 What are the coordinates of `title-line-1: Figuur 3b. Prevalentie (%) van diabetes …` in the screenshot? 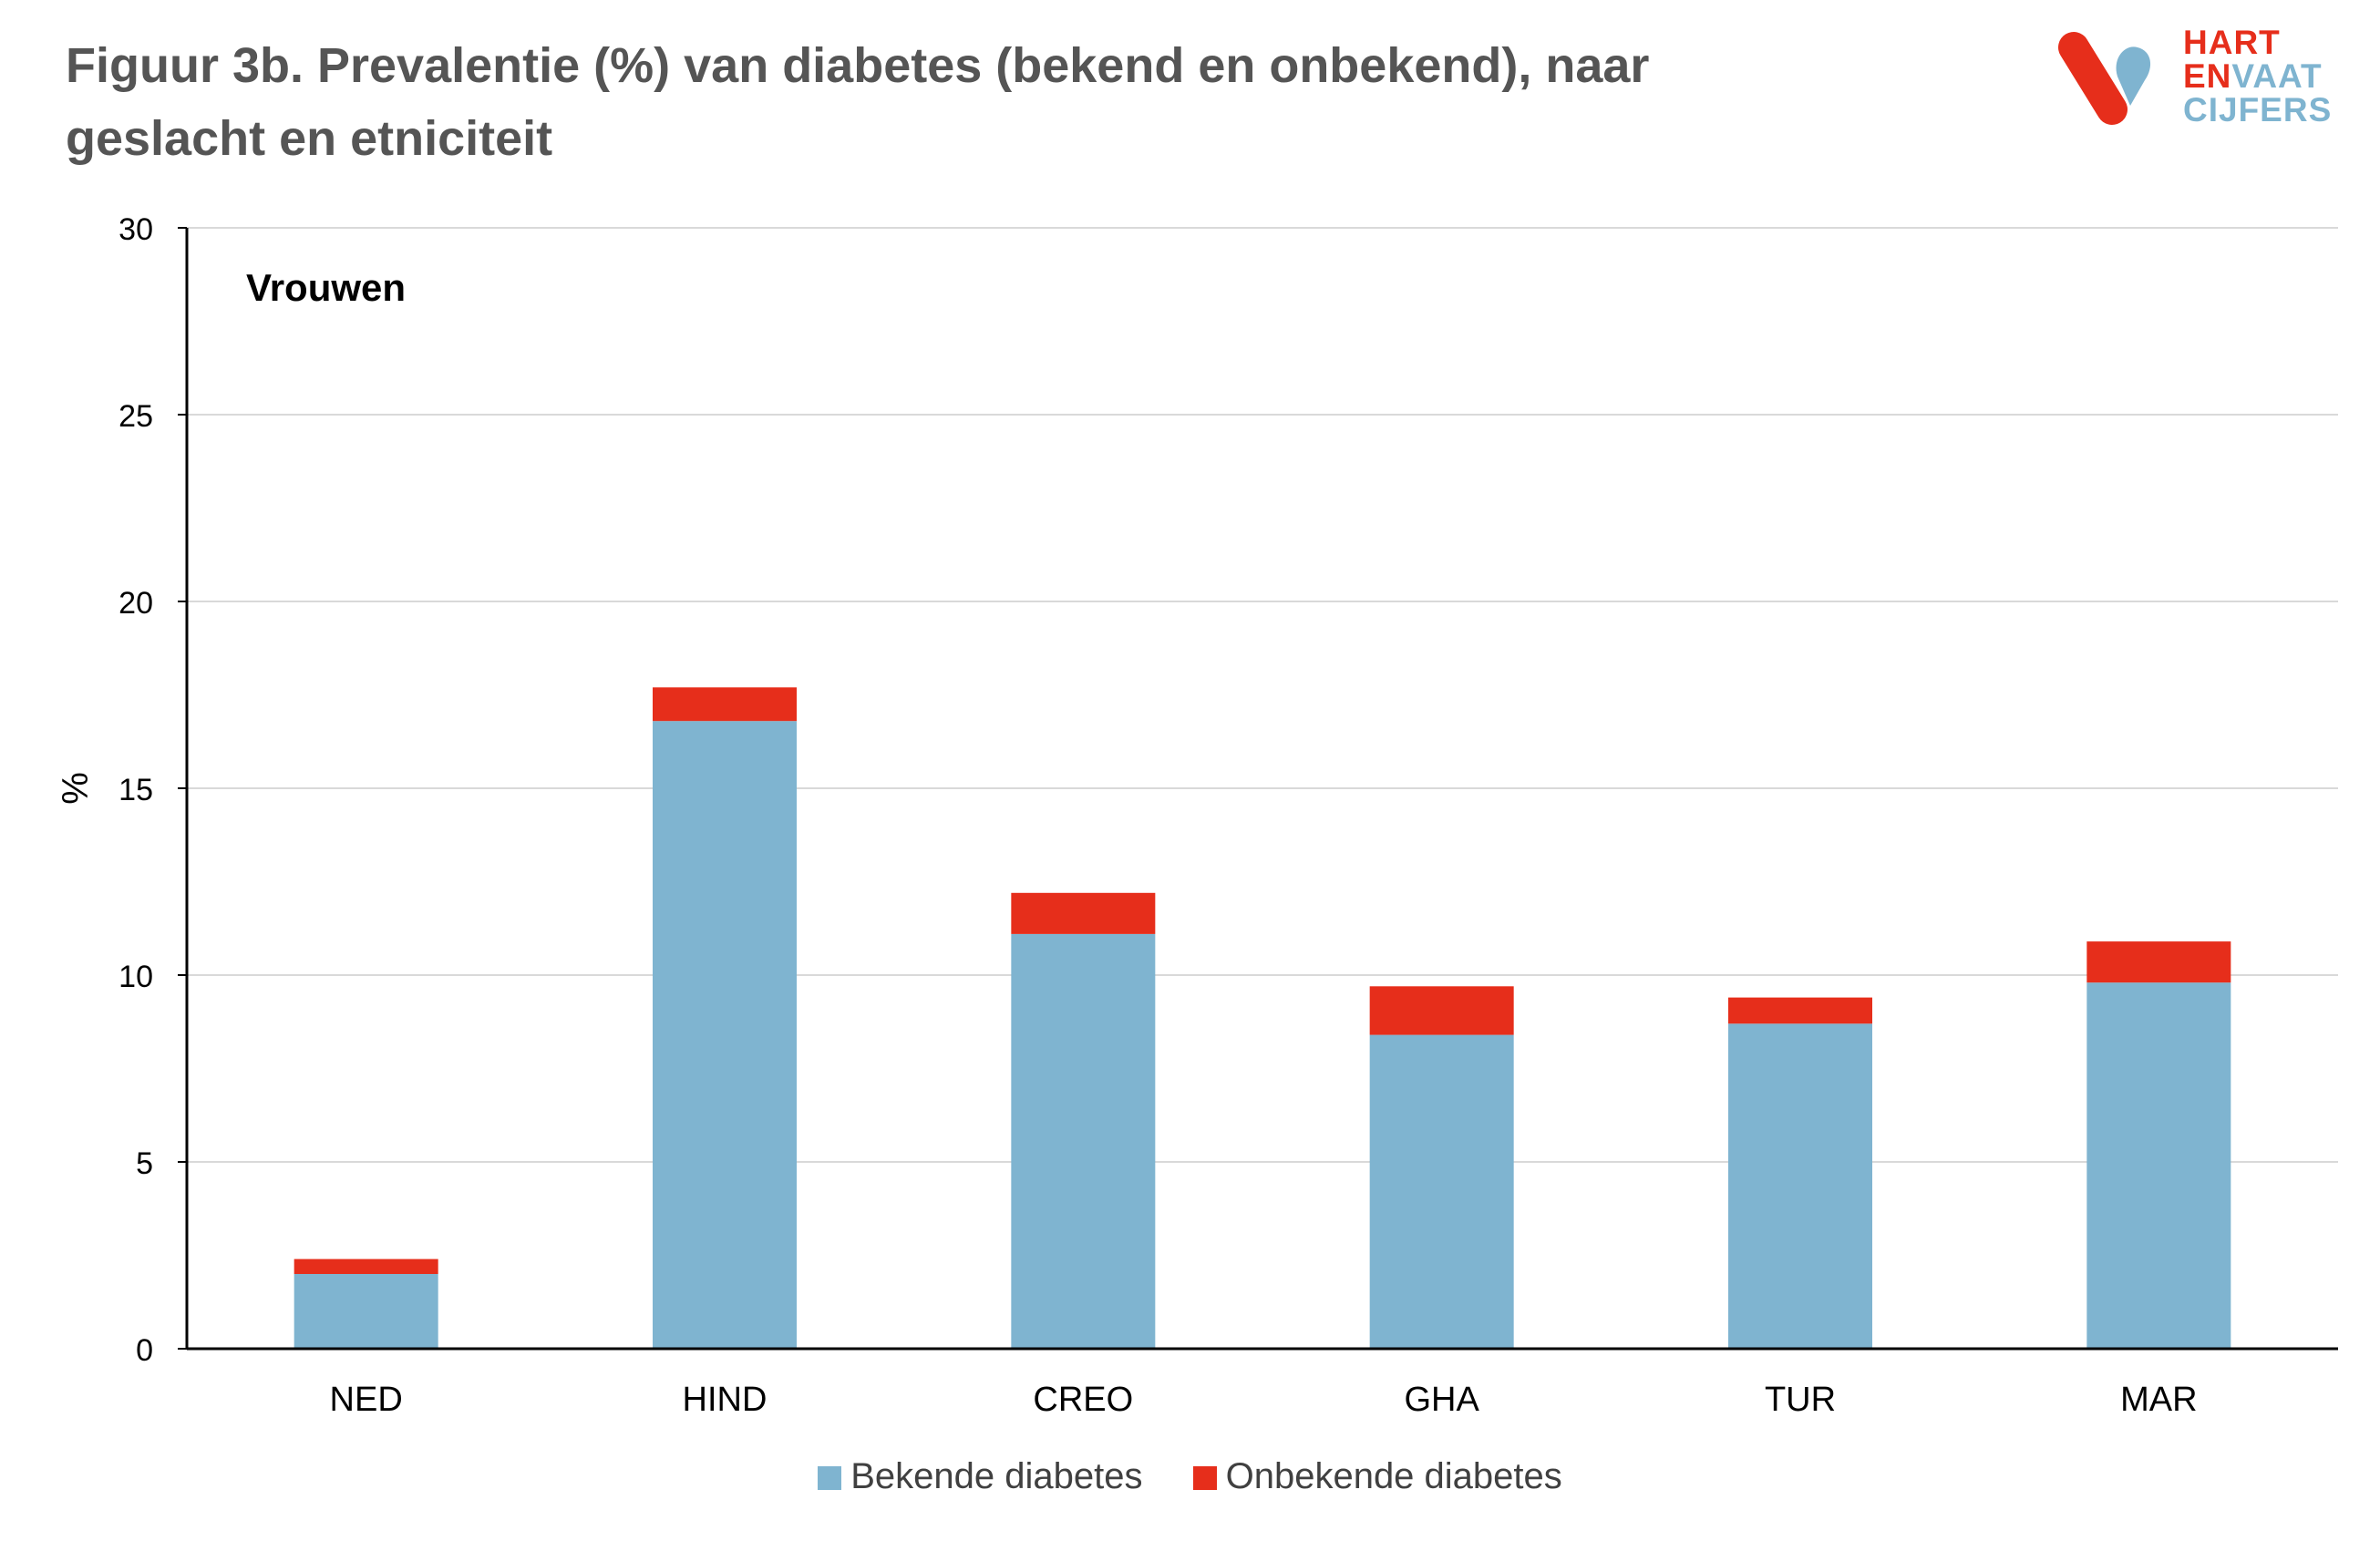 It's located at (858, 66).